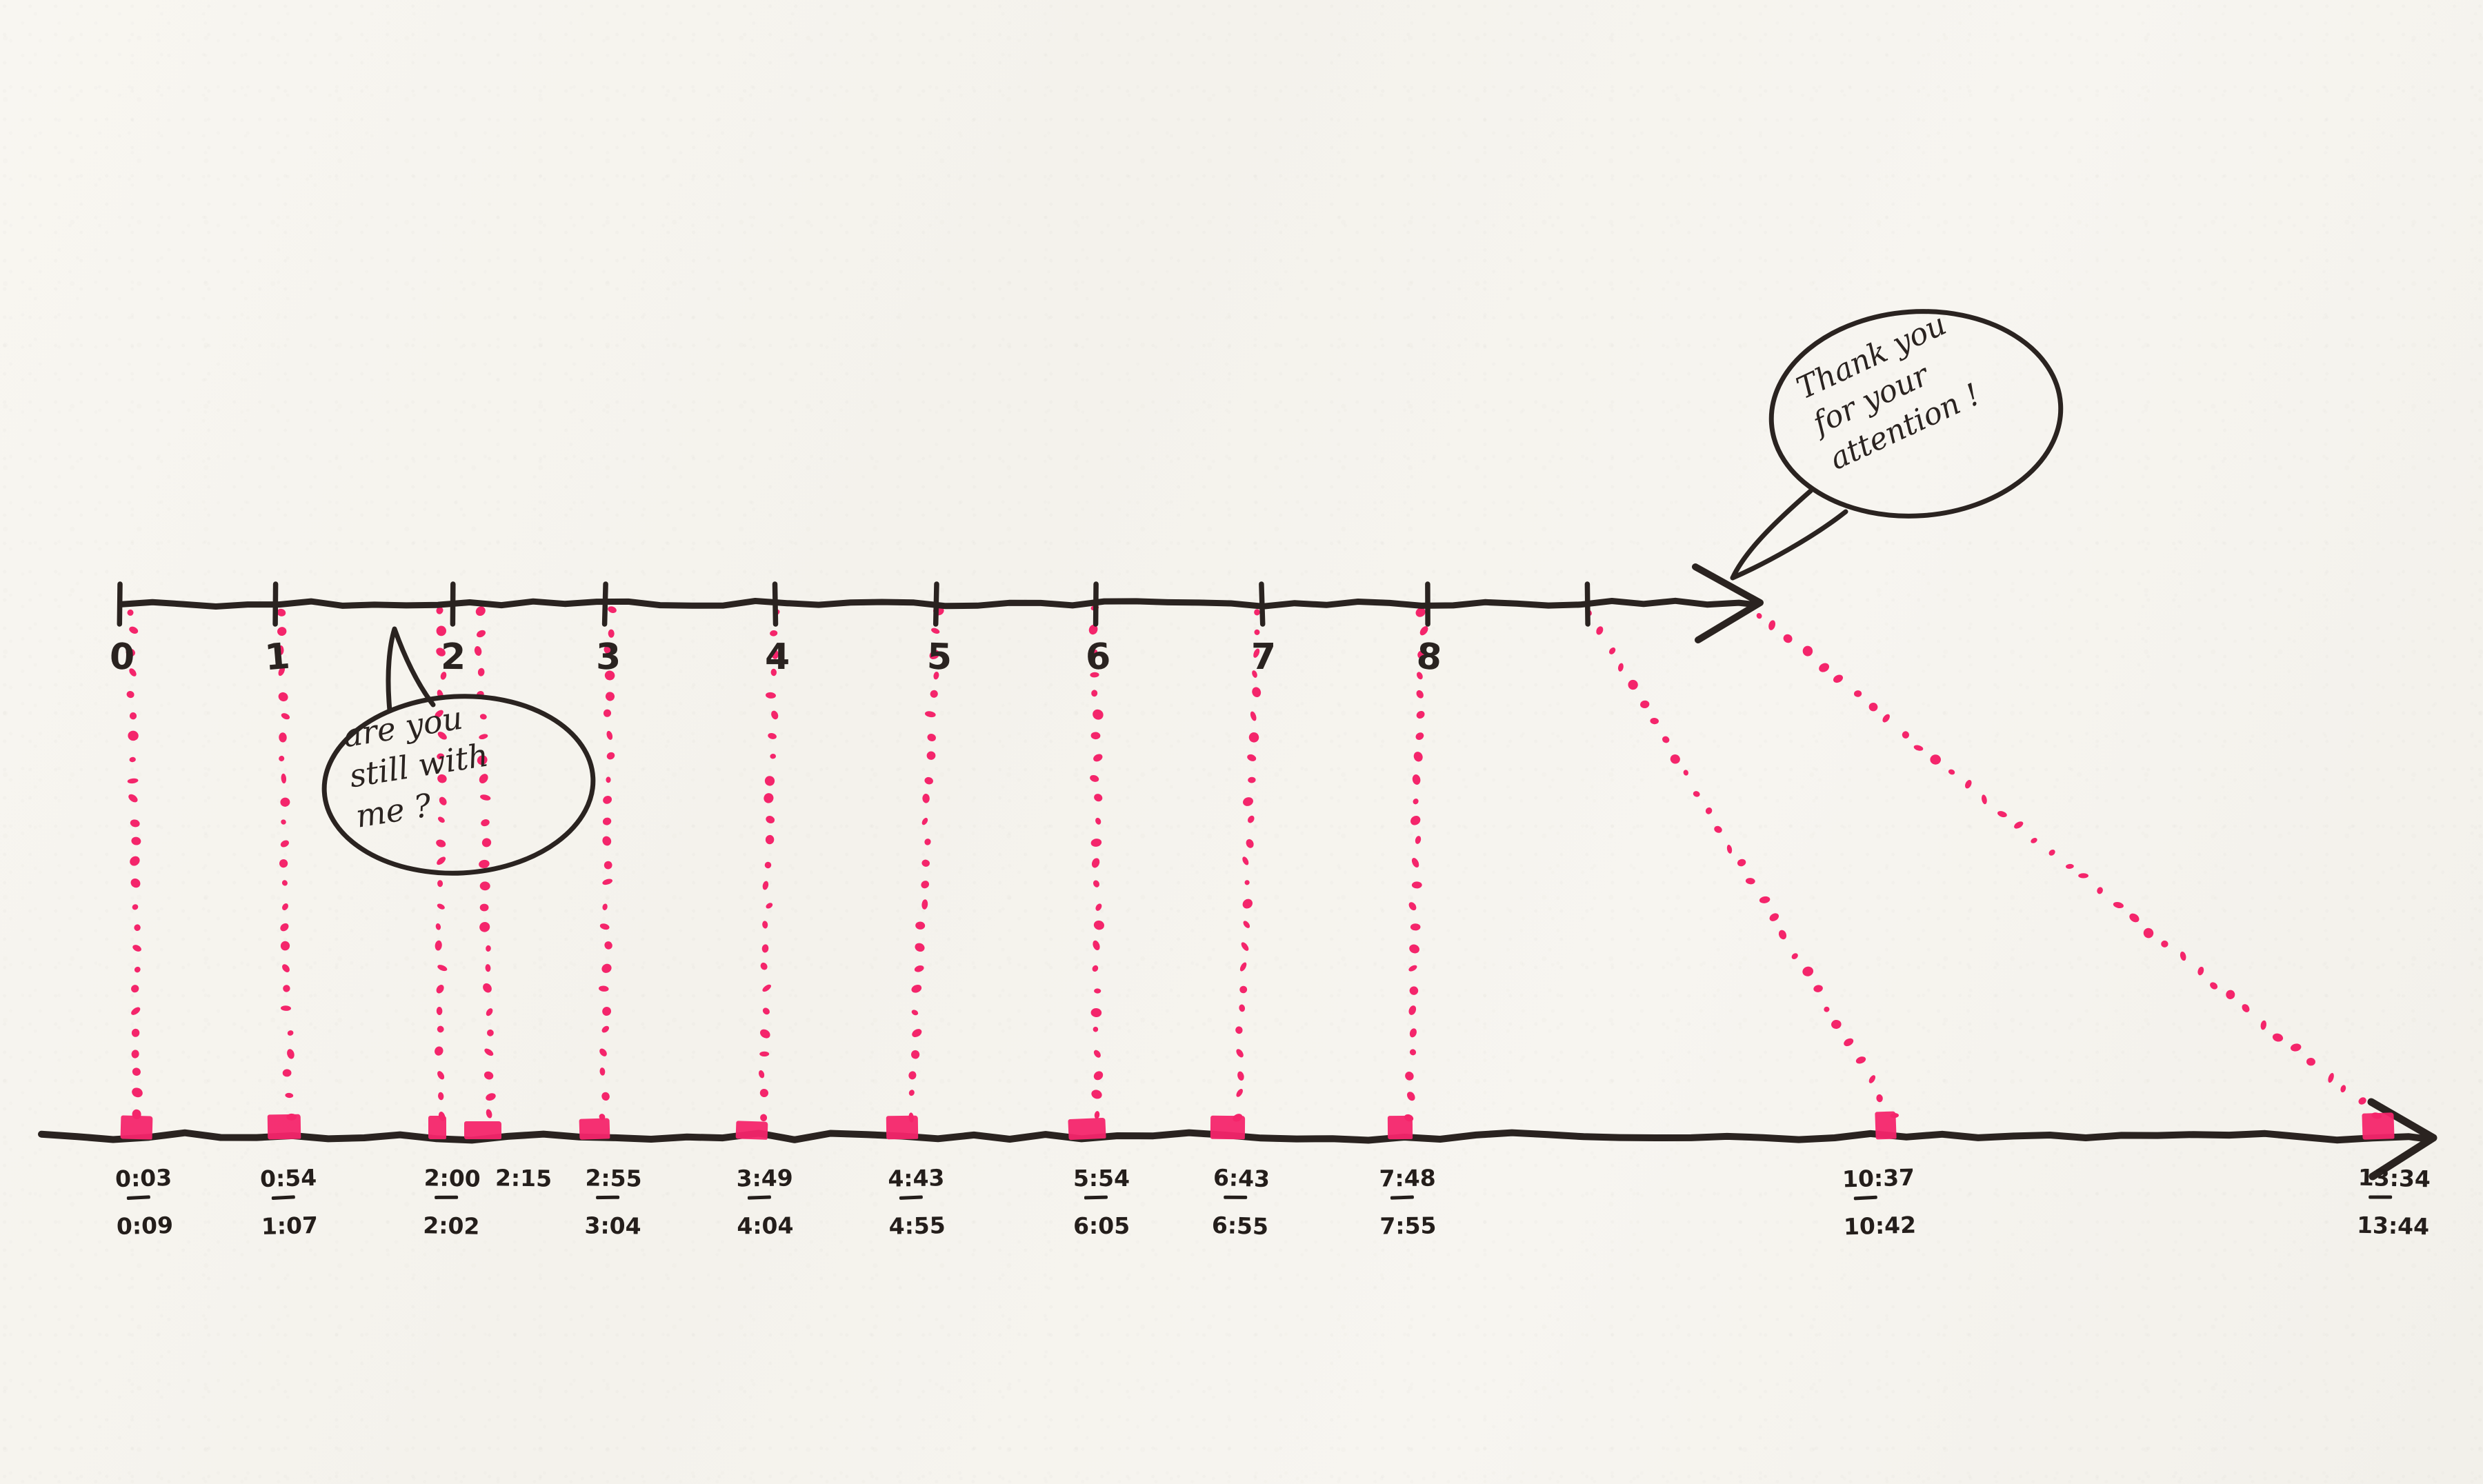 The width and height of the screenshot is (2483, 1484). Describe the element at coordinates (452, 1178) in the screenshot. I see `time-start: 2:00` at that location.